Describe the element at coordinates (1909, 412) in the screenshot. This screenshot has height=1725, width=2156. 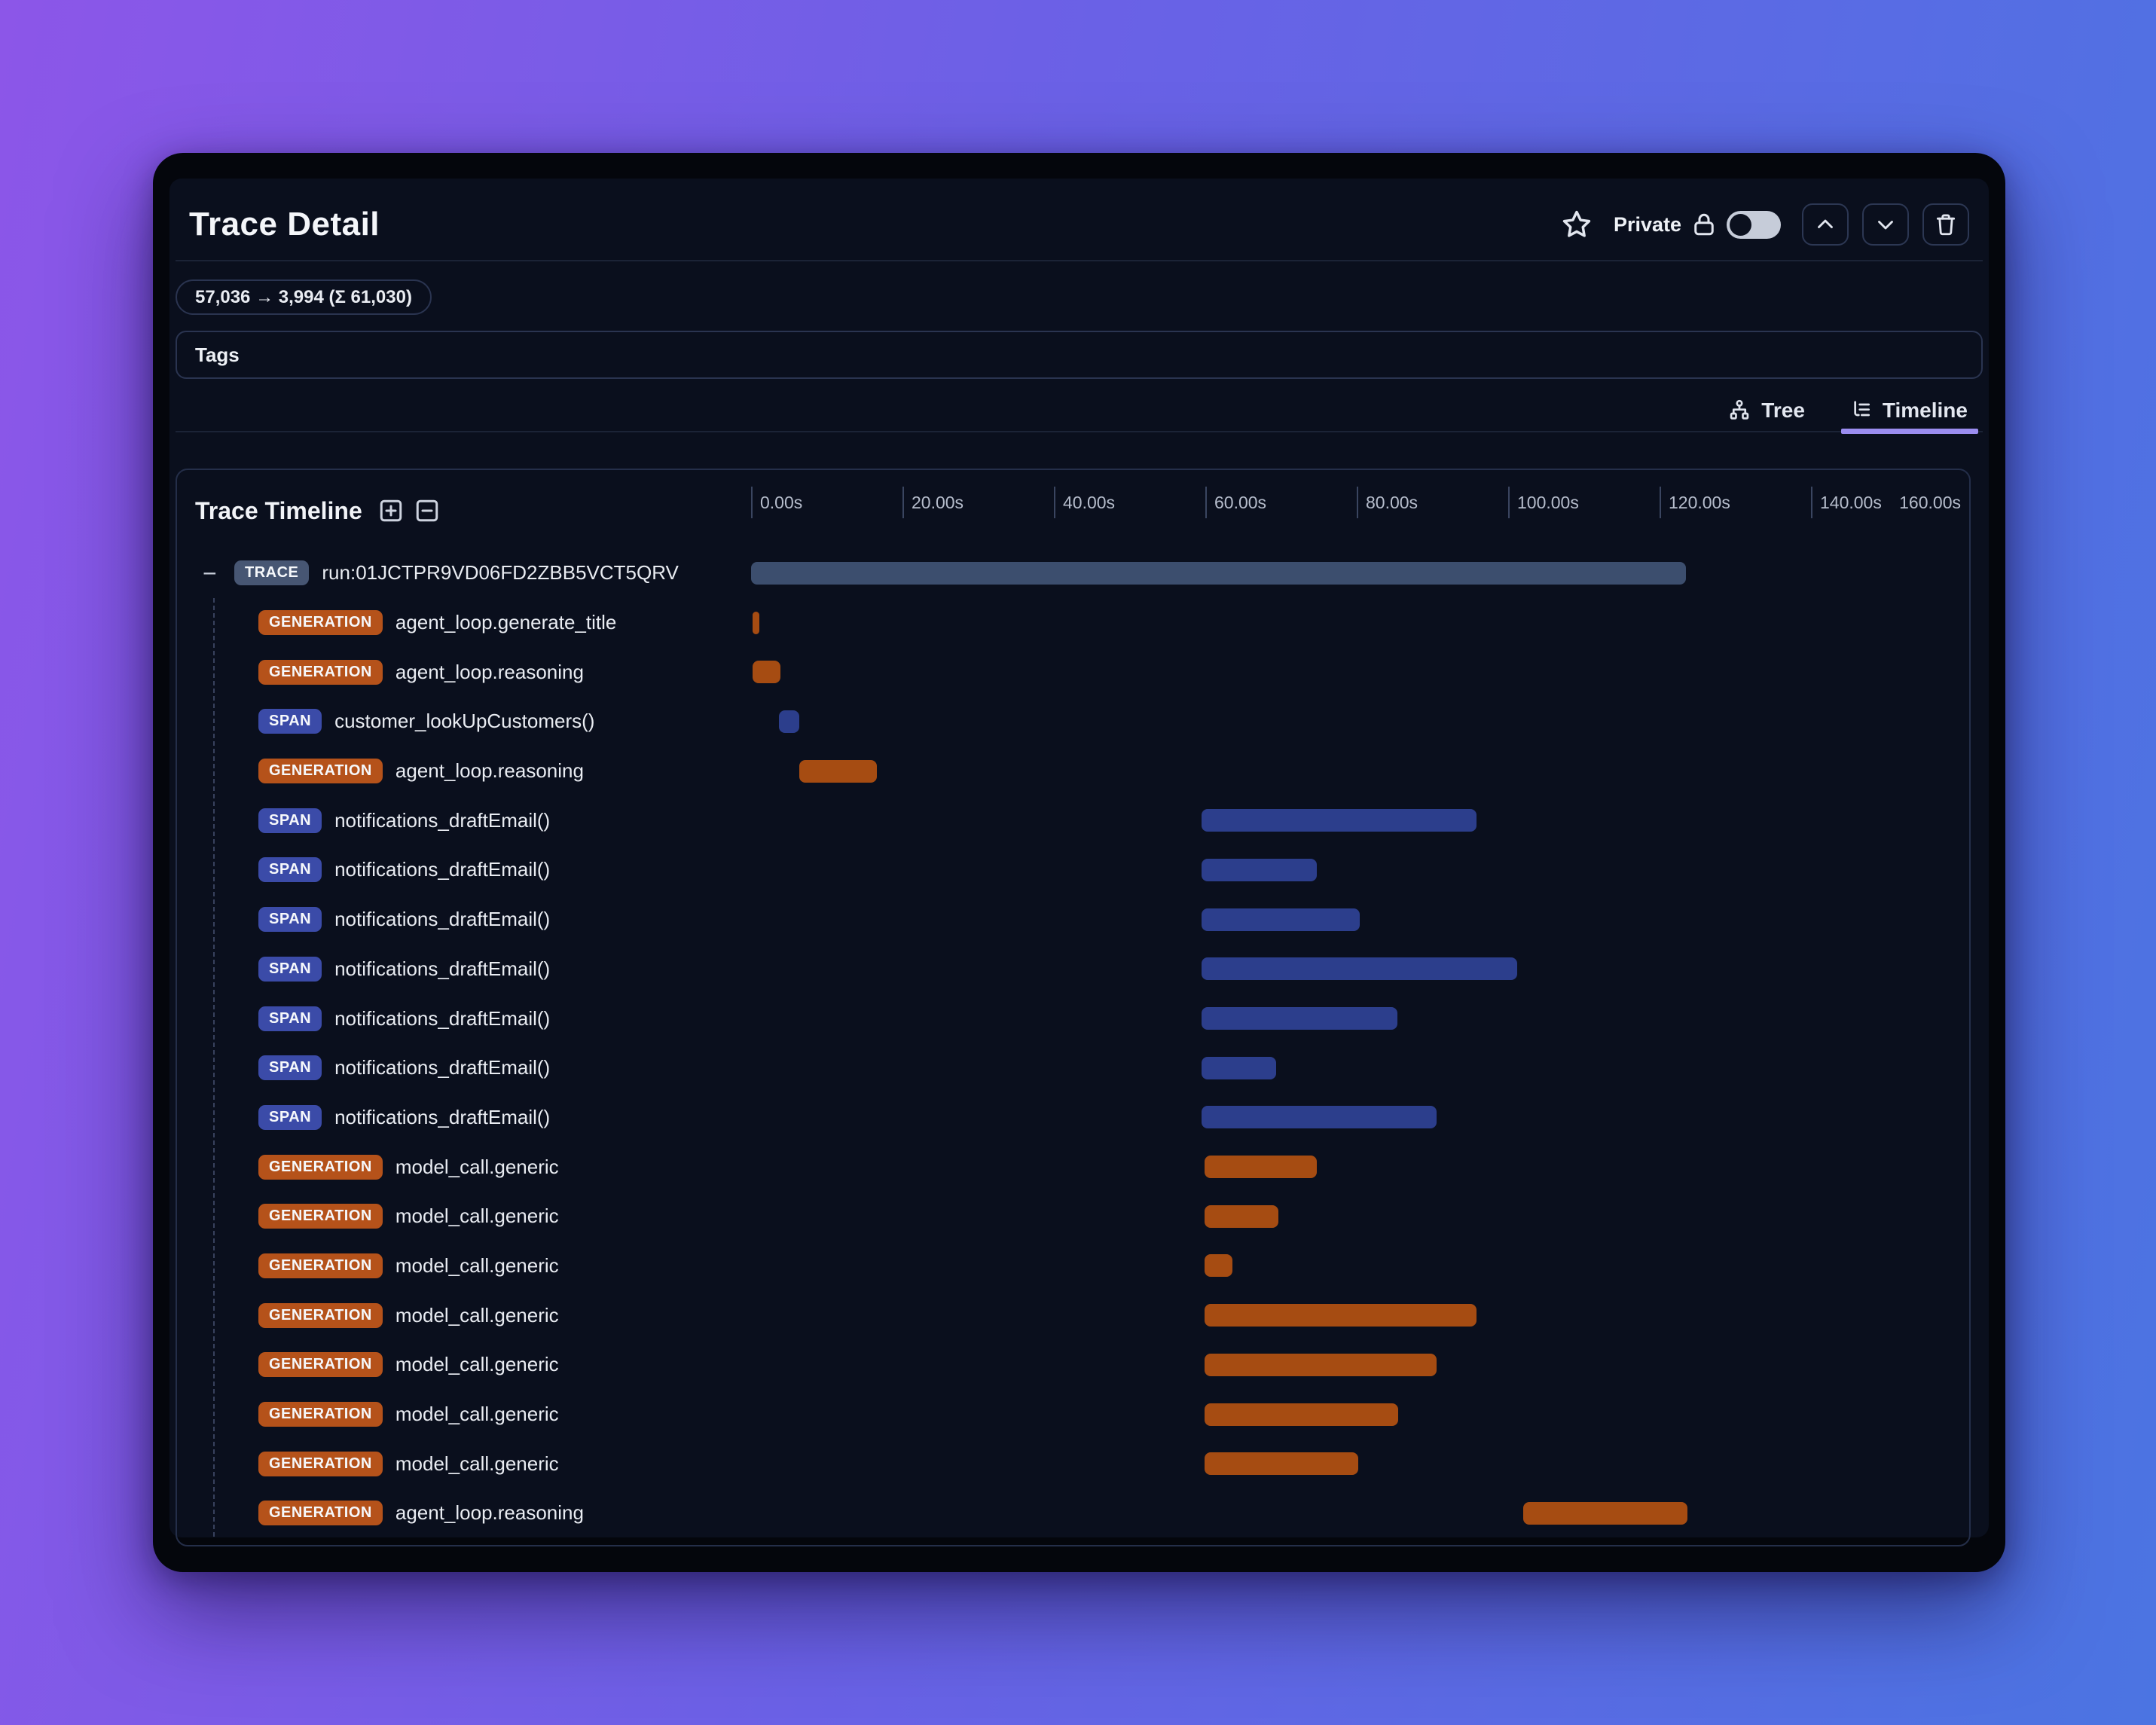
I see `tab-timeline: Timeline` at that location.